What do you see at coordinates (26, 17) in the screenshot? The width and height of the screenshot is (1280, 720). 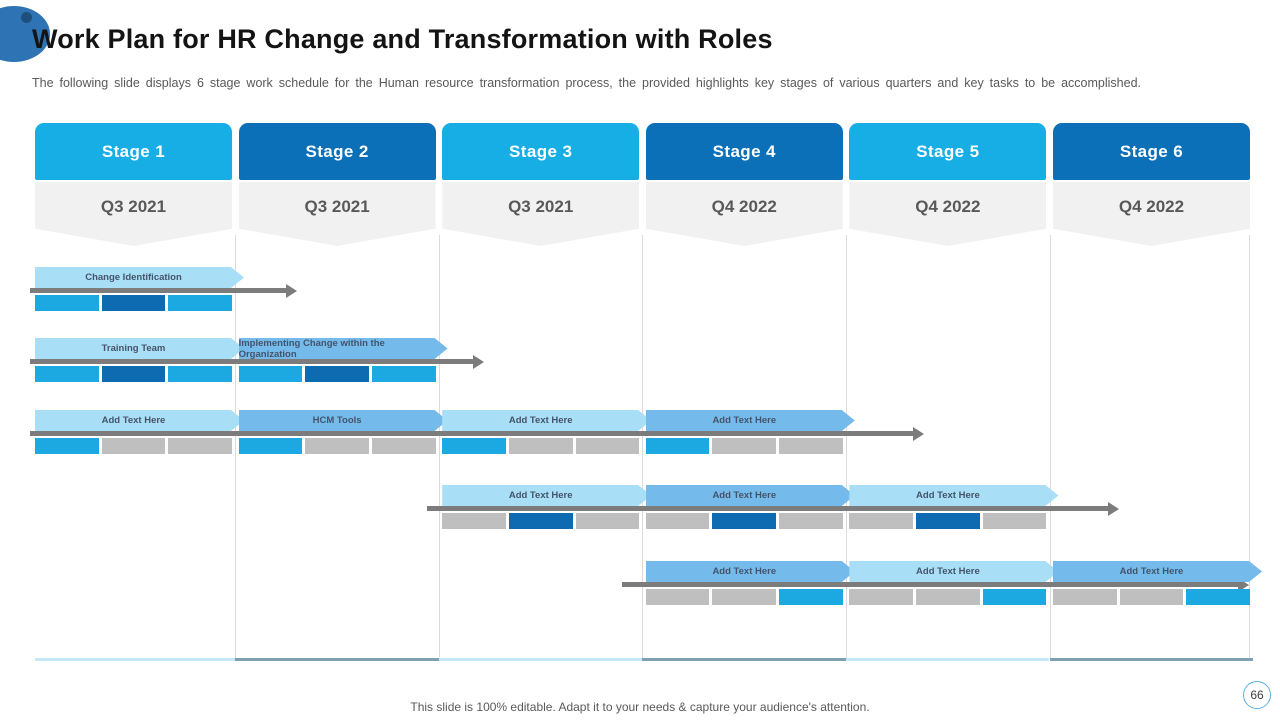 I see `logo-dot-icon` at bounding box center [26, 17].